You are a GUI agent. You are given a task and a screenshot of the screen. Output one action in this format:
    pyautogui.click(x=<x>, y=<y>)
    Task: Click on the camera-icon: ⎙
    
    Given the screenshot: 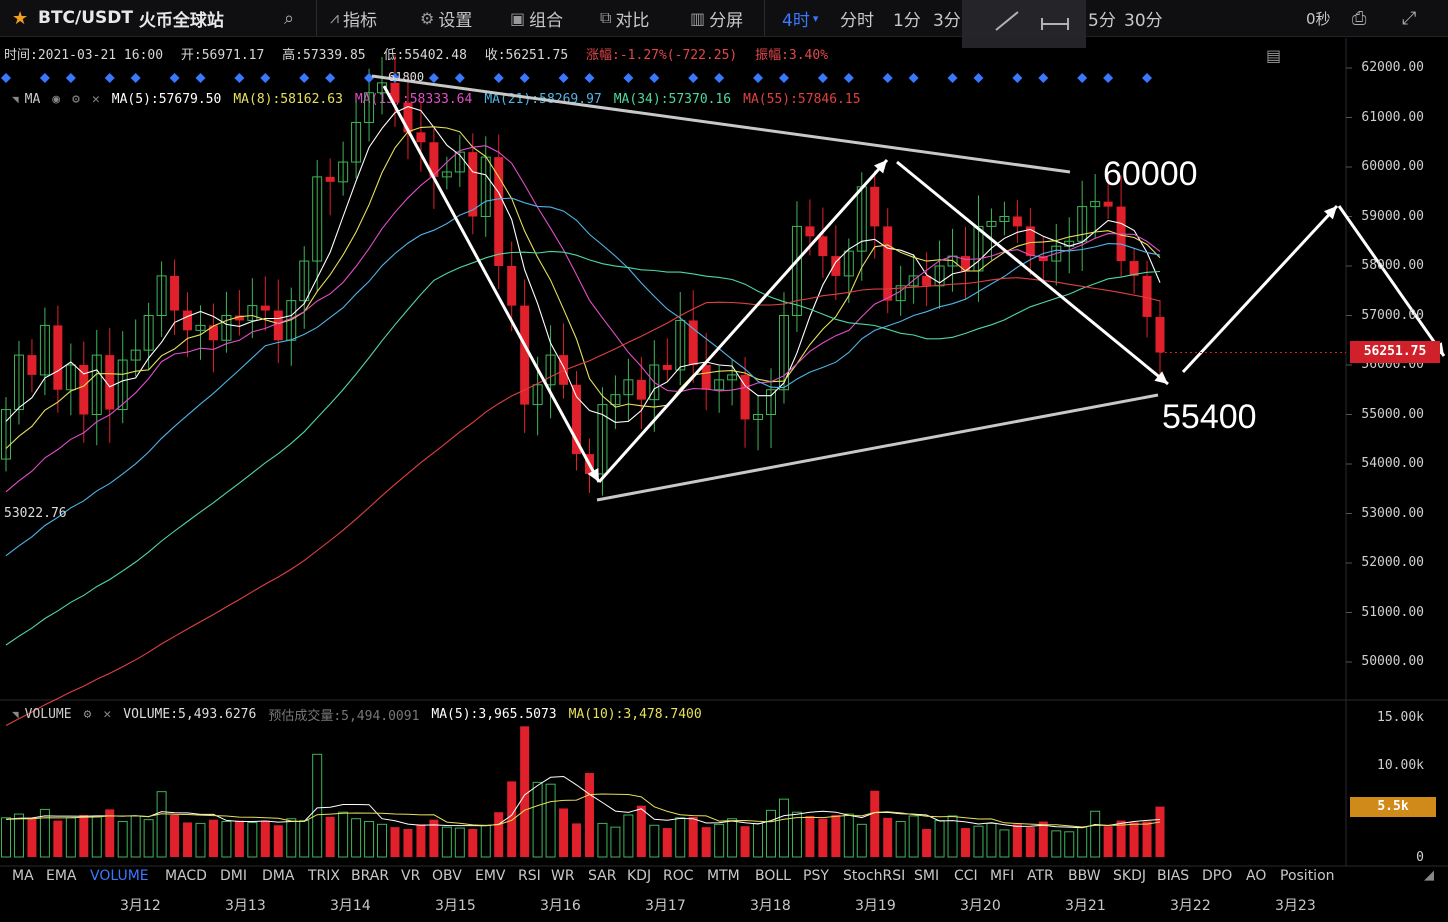 What is the action you would take?
    pyautogui.click(x=1359, y=18)
    